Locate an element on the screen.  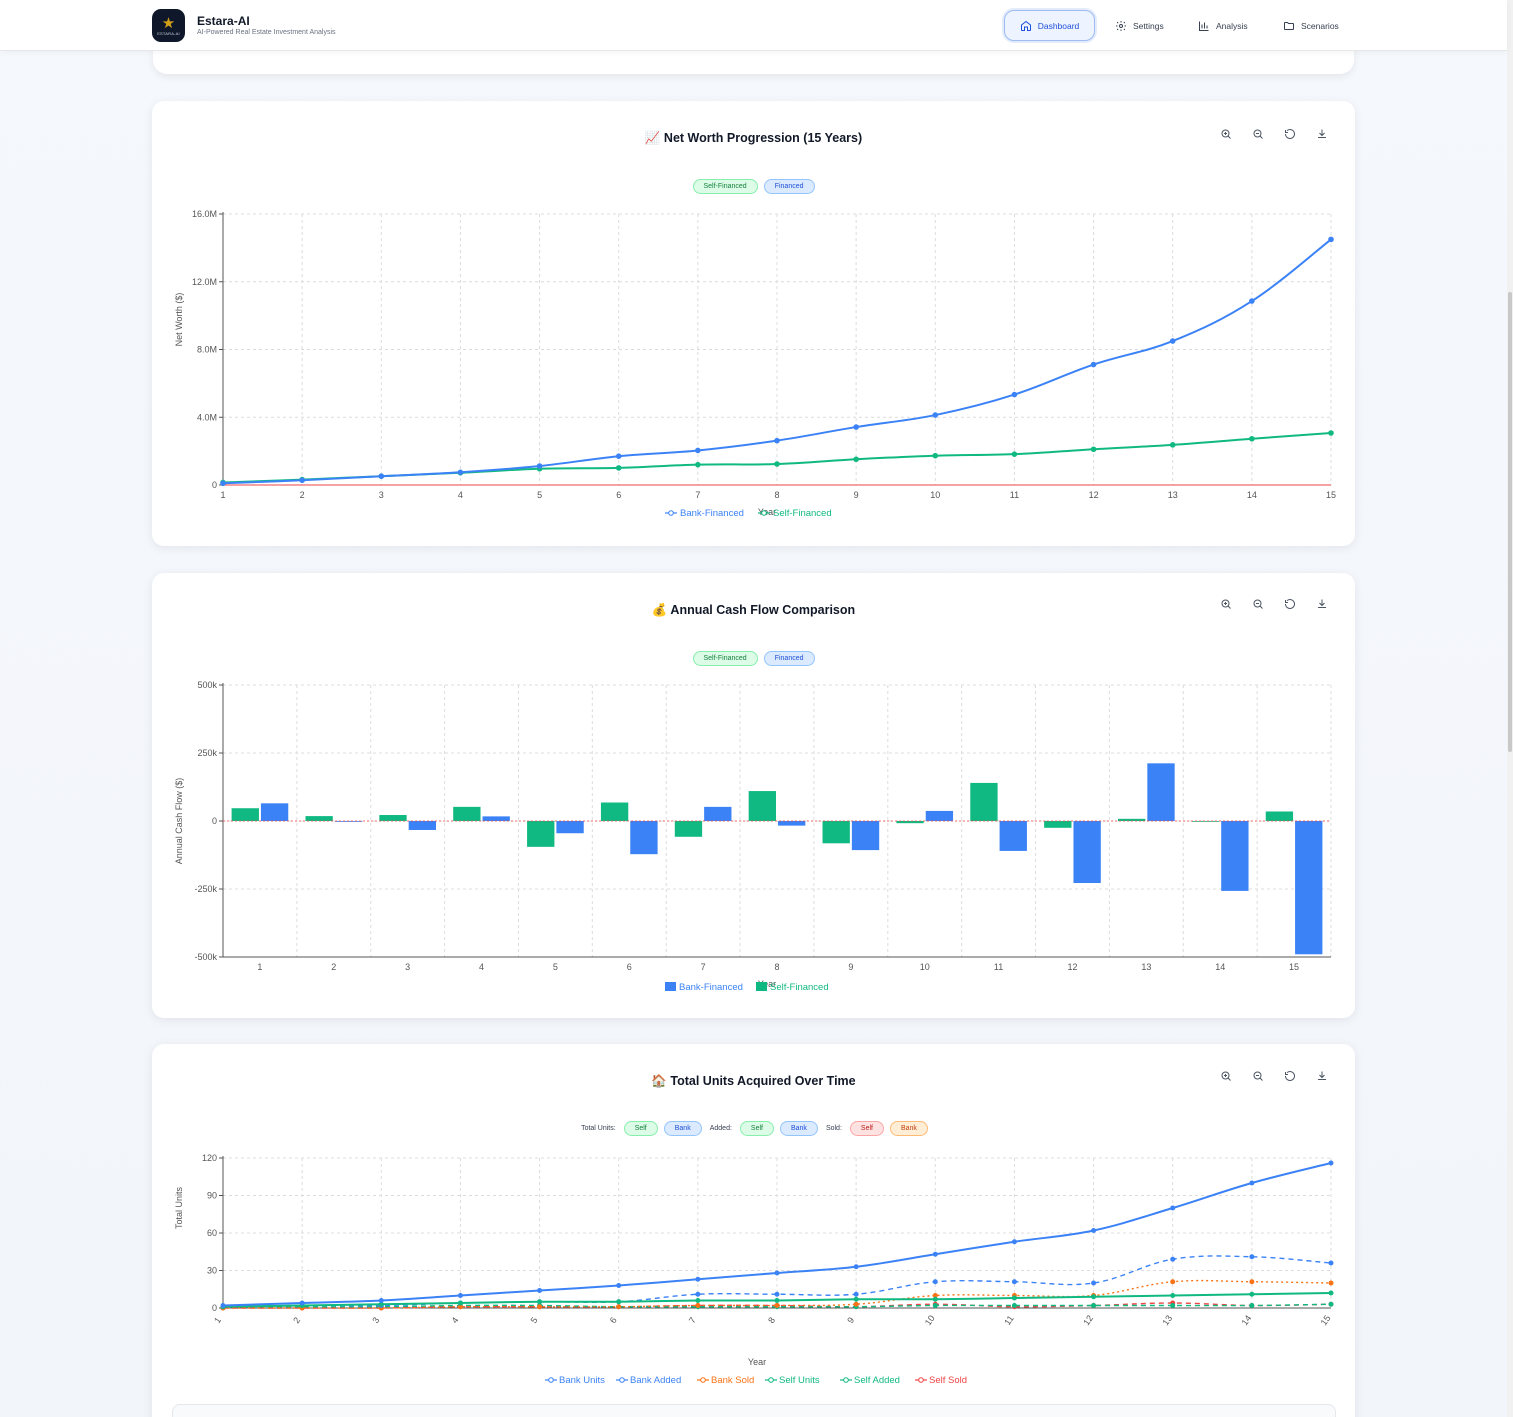
x-axis-label: Year is located at coordinates (767, 512).